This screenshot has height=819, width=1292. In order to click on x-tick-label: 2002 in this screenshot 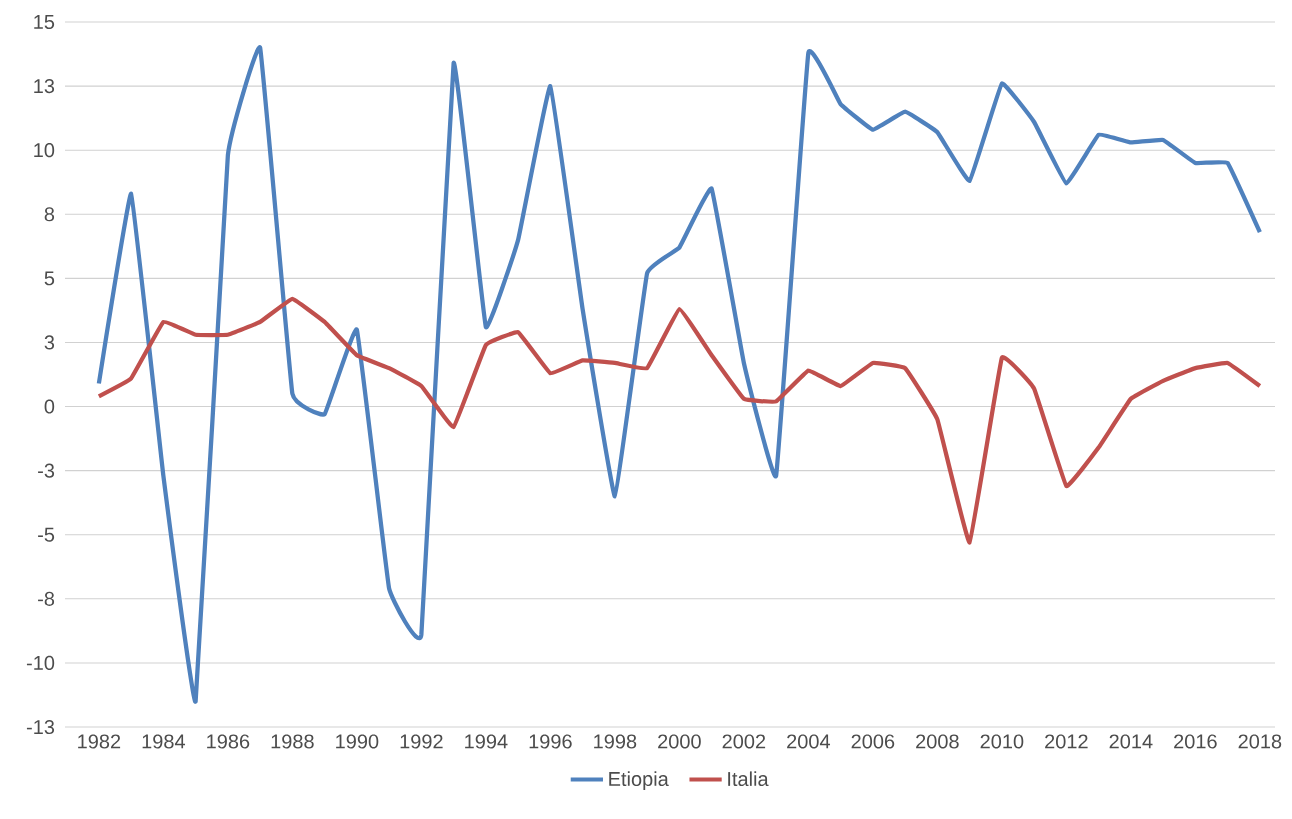, I will do `click(744, 741)`.